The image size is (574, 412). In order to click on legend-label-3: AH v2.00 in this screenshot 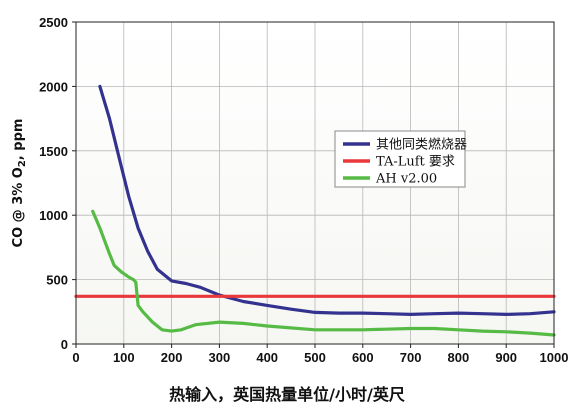, I will do `click(406, 179)`.